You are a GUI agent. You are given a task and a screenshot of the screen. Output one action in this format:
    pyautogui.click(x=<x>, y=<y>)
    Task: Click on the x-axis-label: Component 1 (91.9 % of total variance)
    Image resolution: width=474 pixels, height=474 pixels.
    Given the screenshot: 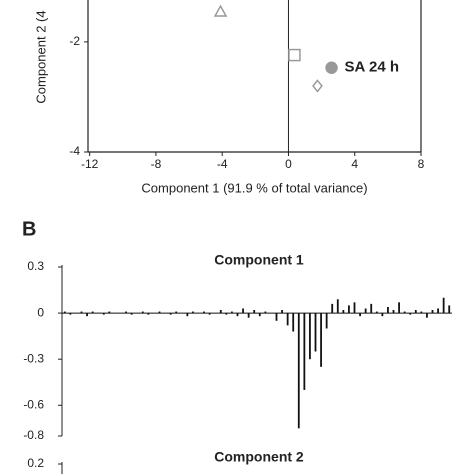 What is the action you would take?
    pyautogui.click(x=254, y=187)
    